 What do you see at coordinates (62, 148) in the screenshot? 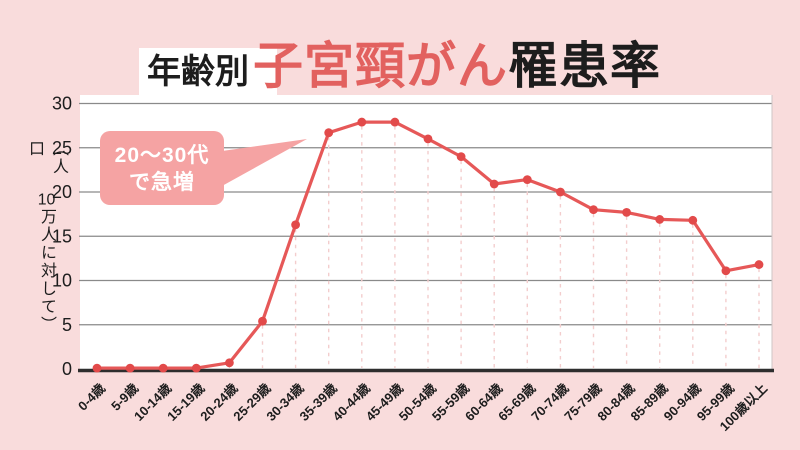
I see `y-tick-label: 25` at bounding box center [62, 148].